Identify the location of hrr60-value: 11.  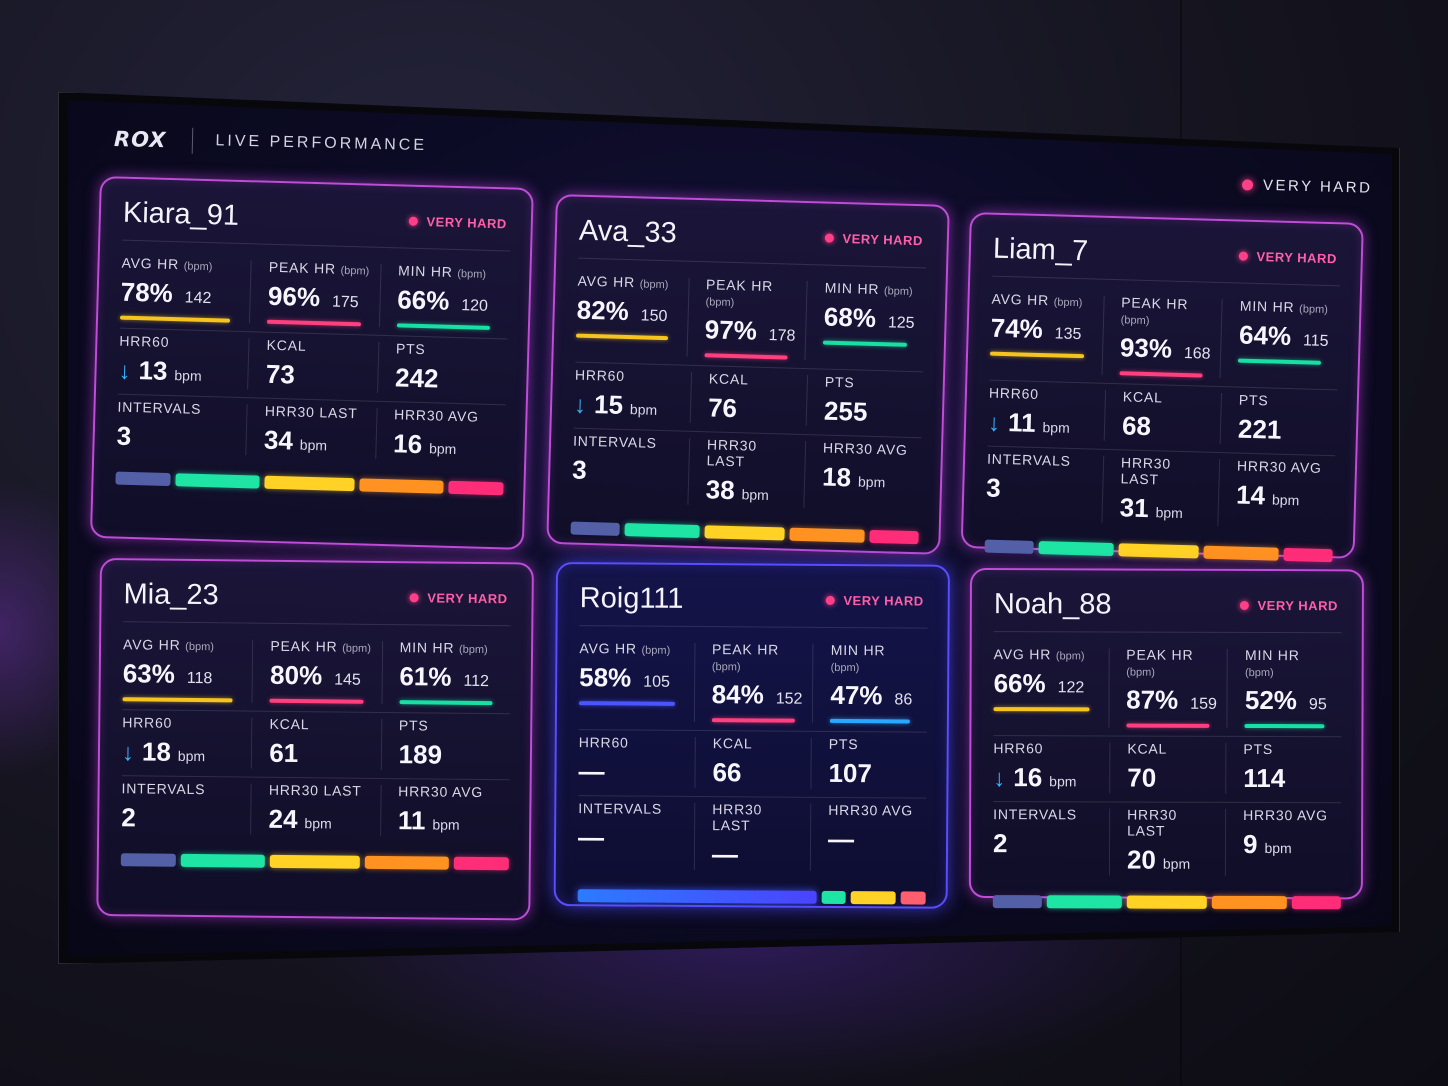
(1022, 422).